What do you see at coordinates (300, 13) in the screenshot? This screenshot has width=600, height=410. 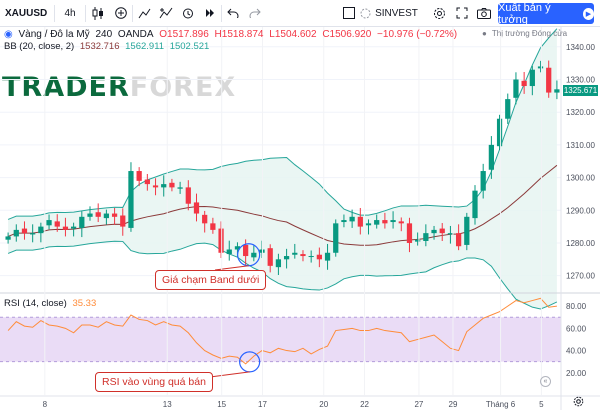 I see `top-toolbar: XAUUSD 4h SINVEST` at bounding box center [300, 13].